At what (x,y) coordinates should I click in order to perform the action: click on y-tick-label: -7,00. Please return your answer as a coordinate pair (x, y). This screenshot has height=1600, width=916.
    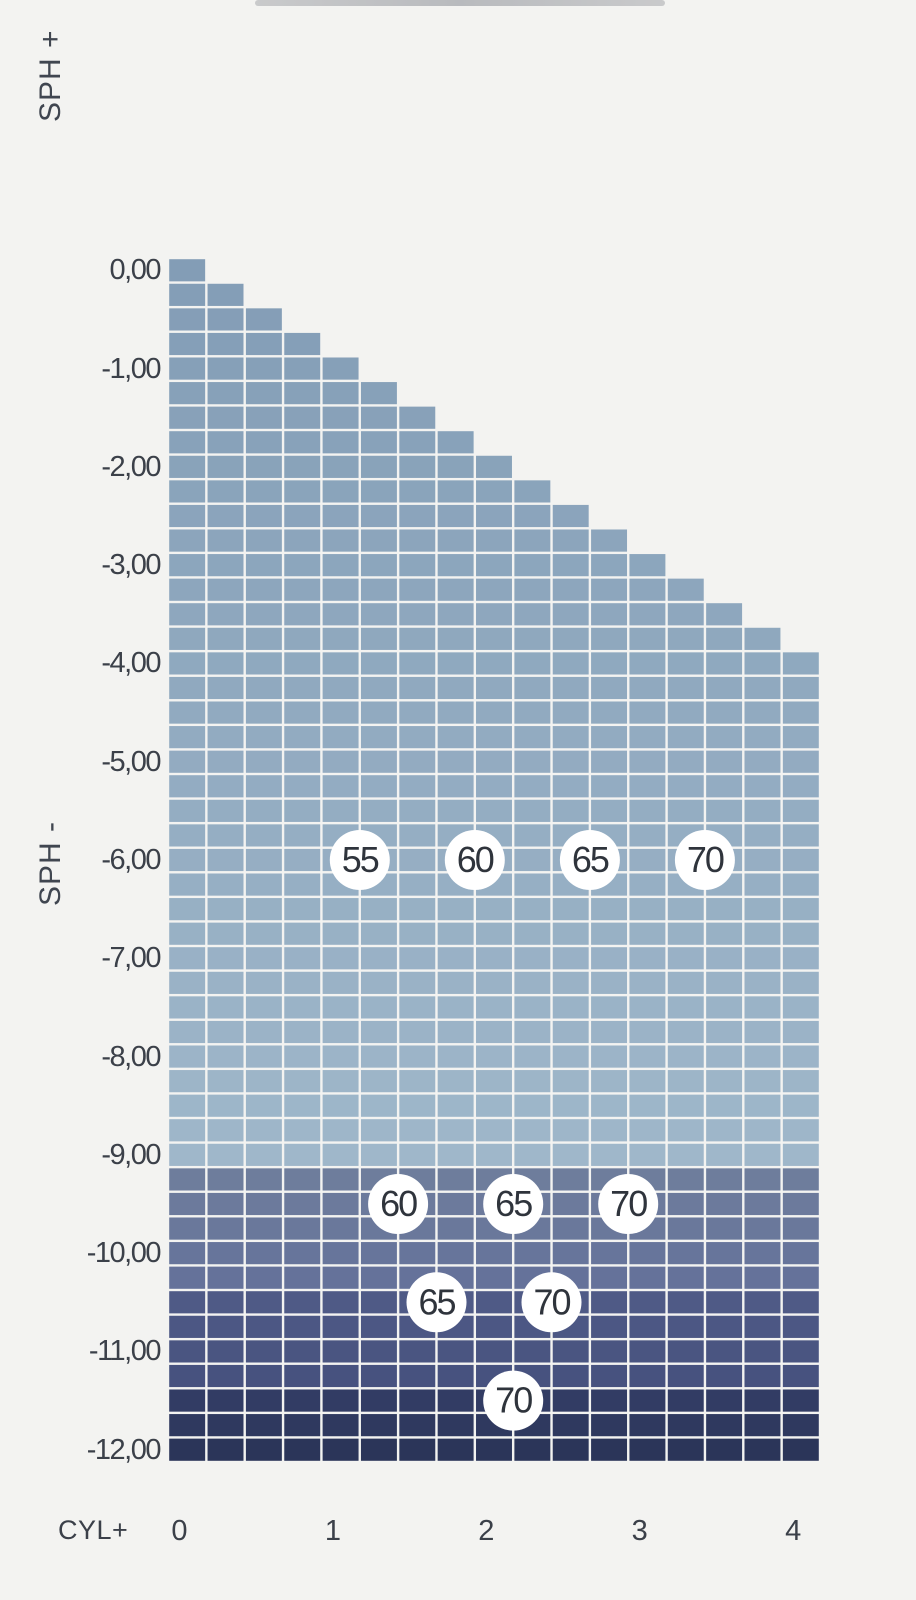
    Looking at the image, I should click on (131, 958).